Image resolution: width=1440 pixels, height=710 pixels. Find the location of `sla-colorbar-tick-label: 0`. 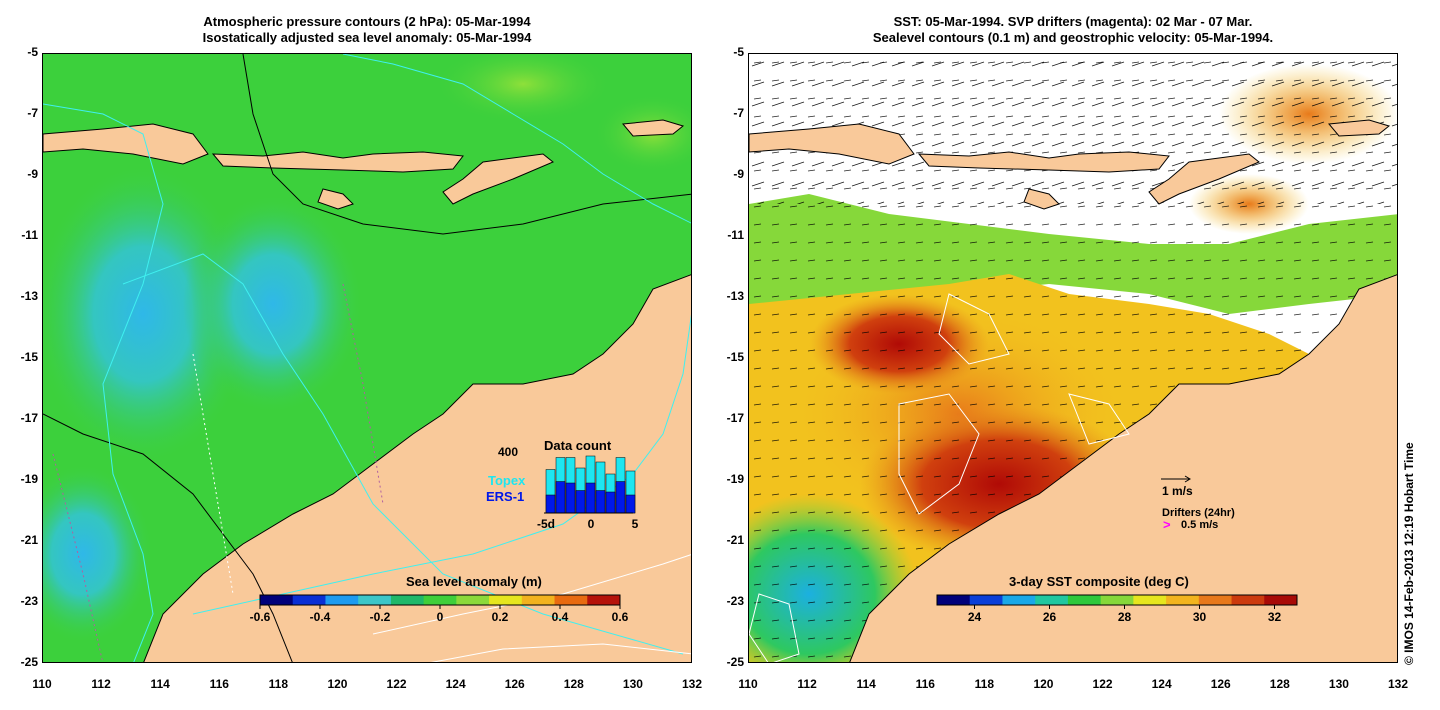

sla-colorbar-tick-label: 0 is located at coordinates (440, 617).